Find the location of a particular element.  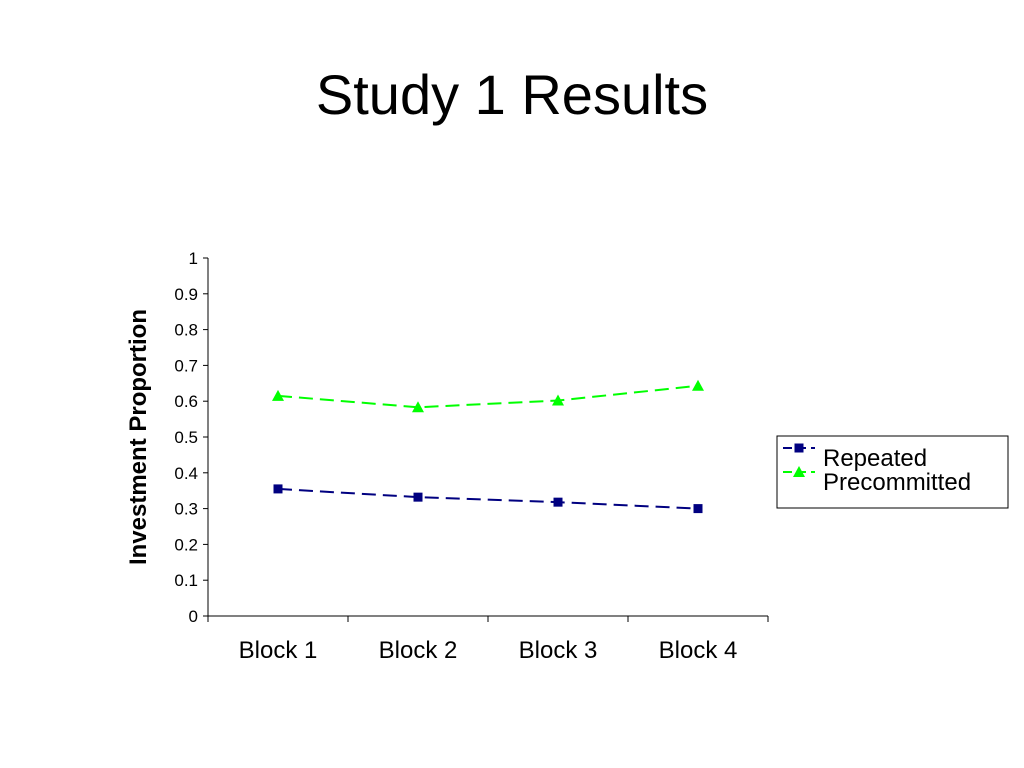

y-tick-label: 0 is located at coordinates (193, 616).